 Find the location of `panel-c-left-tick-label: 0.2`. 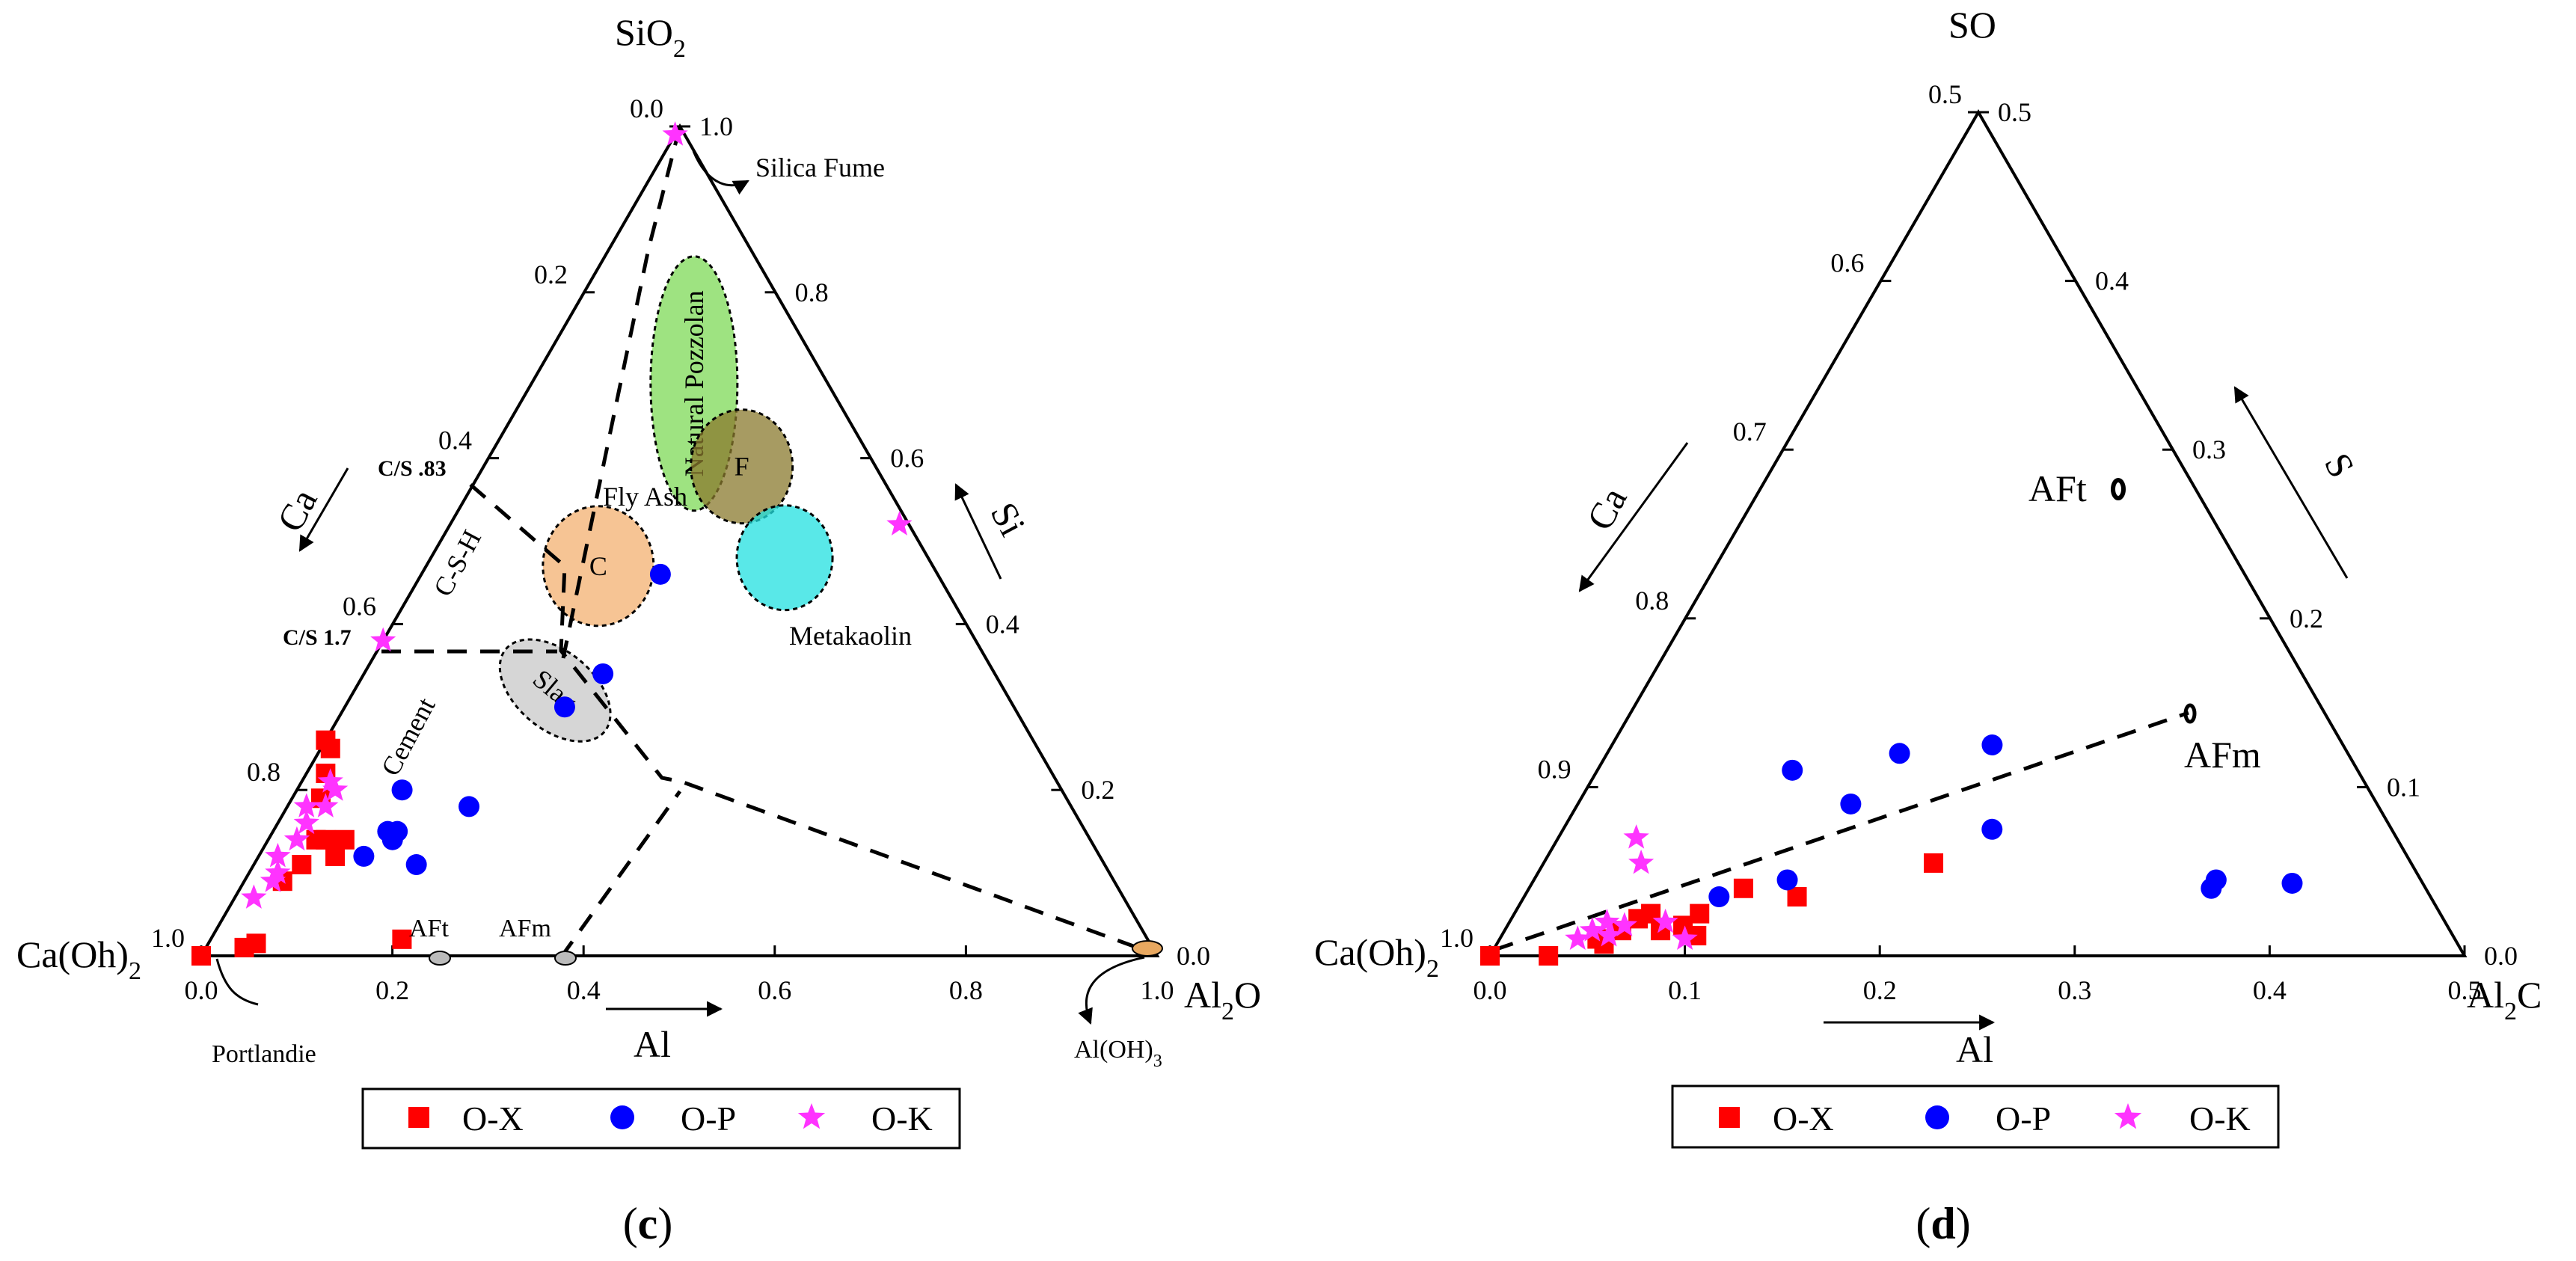

panel-c-left-tick-label: 0.2 is located at coordinates (551, 274).